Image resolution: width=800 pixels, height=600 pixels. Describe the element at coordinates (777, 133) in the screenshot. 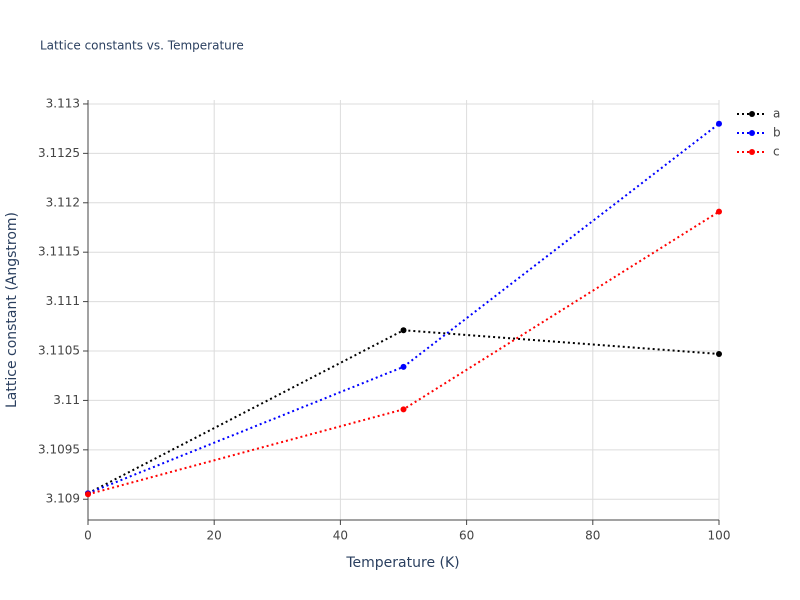

I see `legend-label: b` at that location.